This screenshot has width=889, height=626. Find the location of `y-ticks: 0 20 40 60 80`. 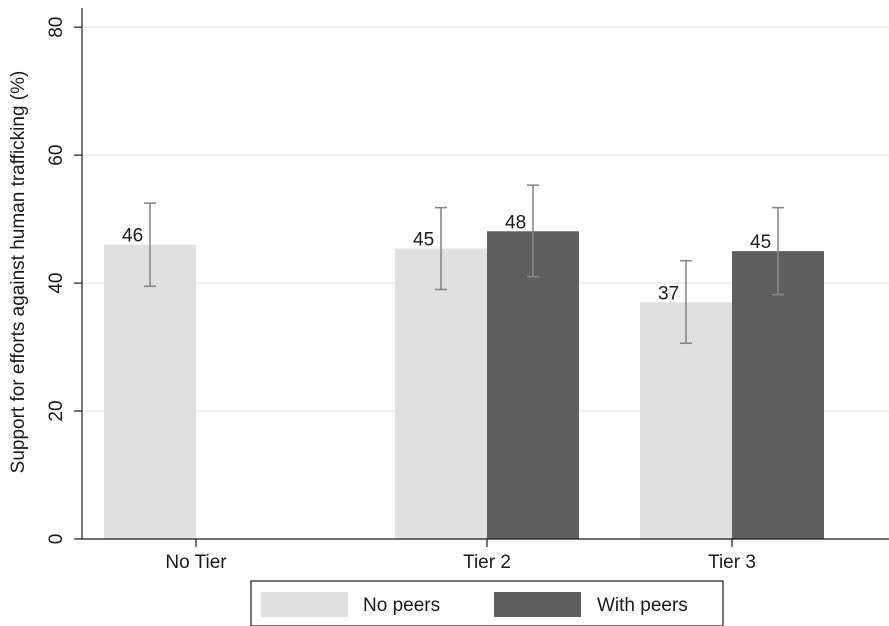

y-ticks: 0 20 40 60 80 is located at coordinates (64, 281).